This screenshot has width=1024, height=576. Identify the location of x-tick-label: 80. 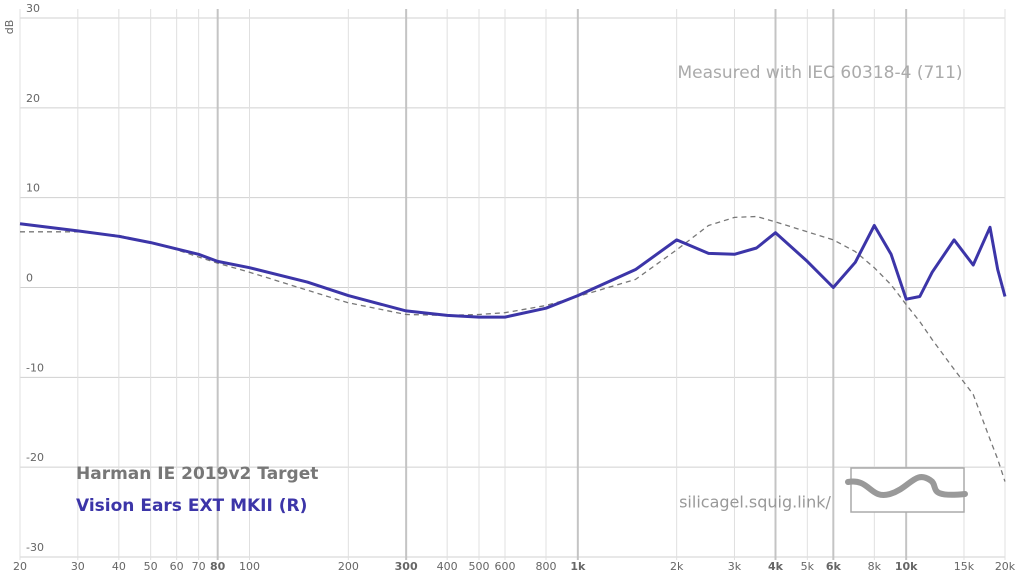
(218, 566).